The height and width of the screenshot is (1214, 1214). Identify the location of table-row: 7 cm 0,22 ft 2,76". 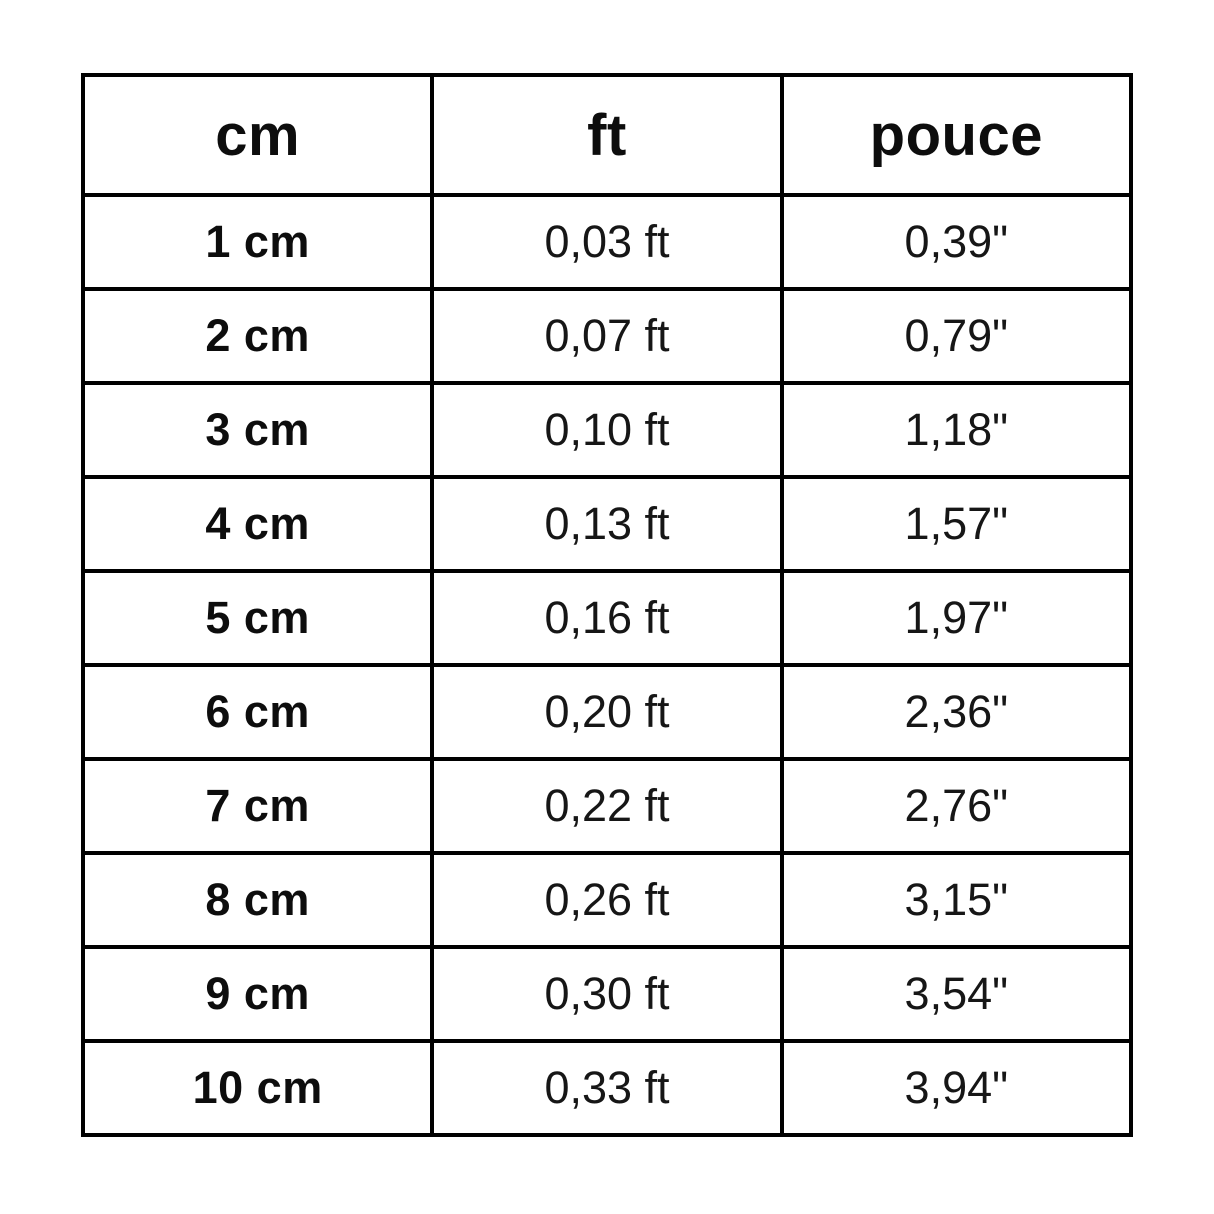
(607, 806).